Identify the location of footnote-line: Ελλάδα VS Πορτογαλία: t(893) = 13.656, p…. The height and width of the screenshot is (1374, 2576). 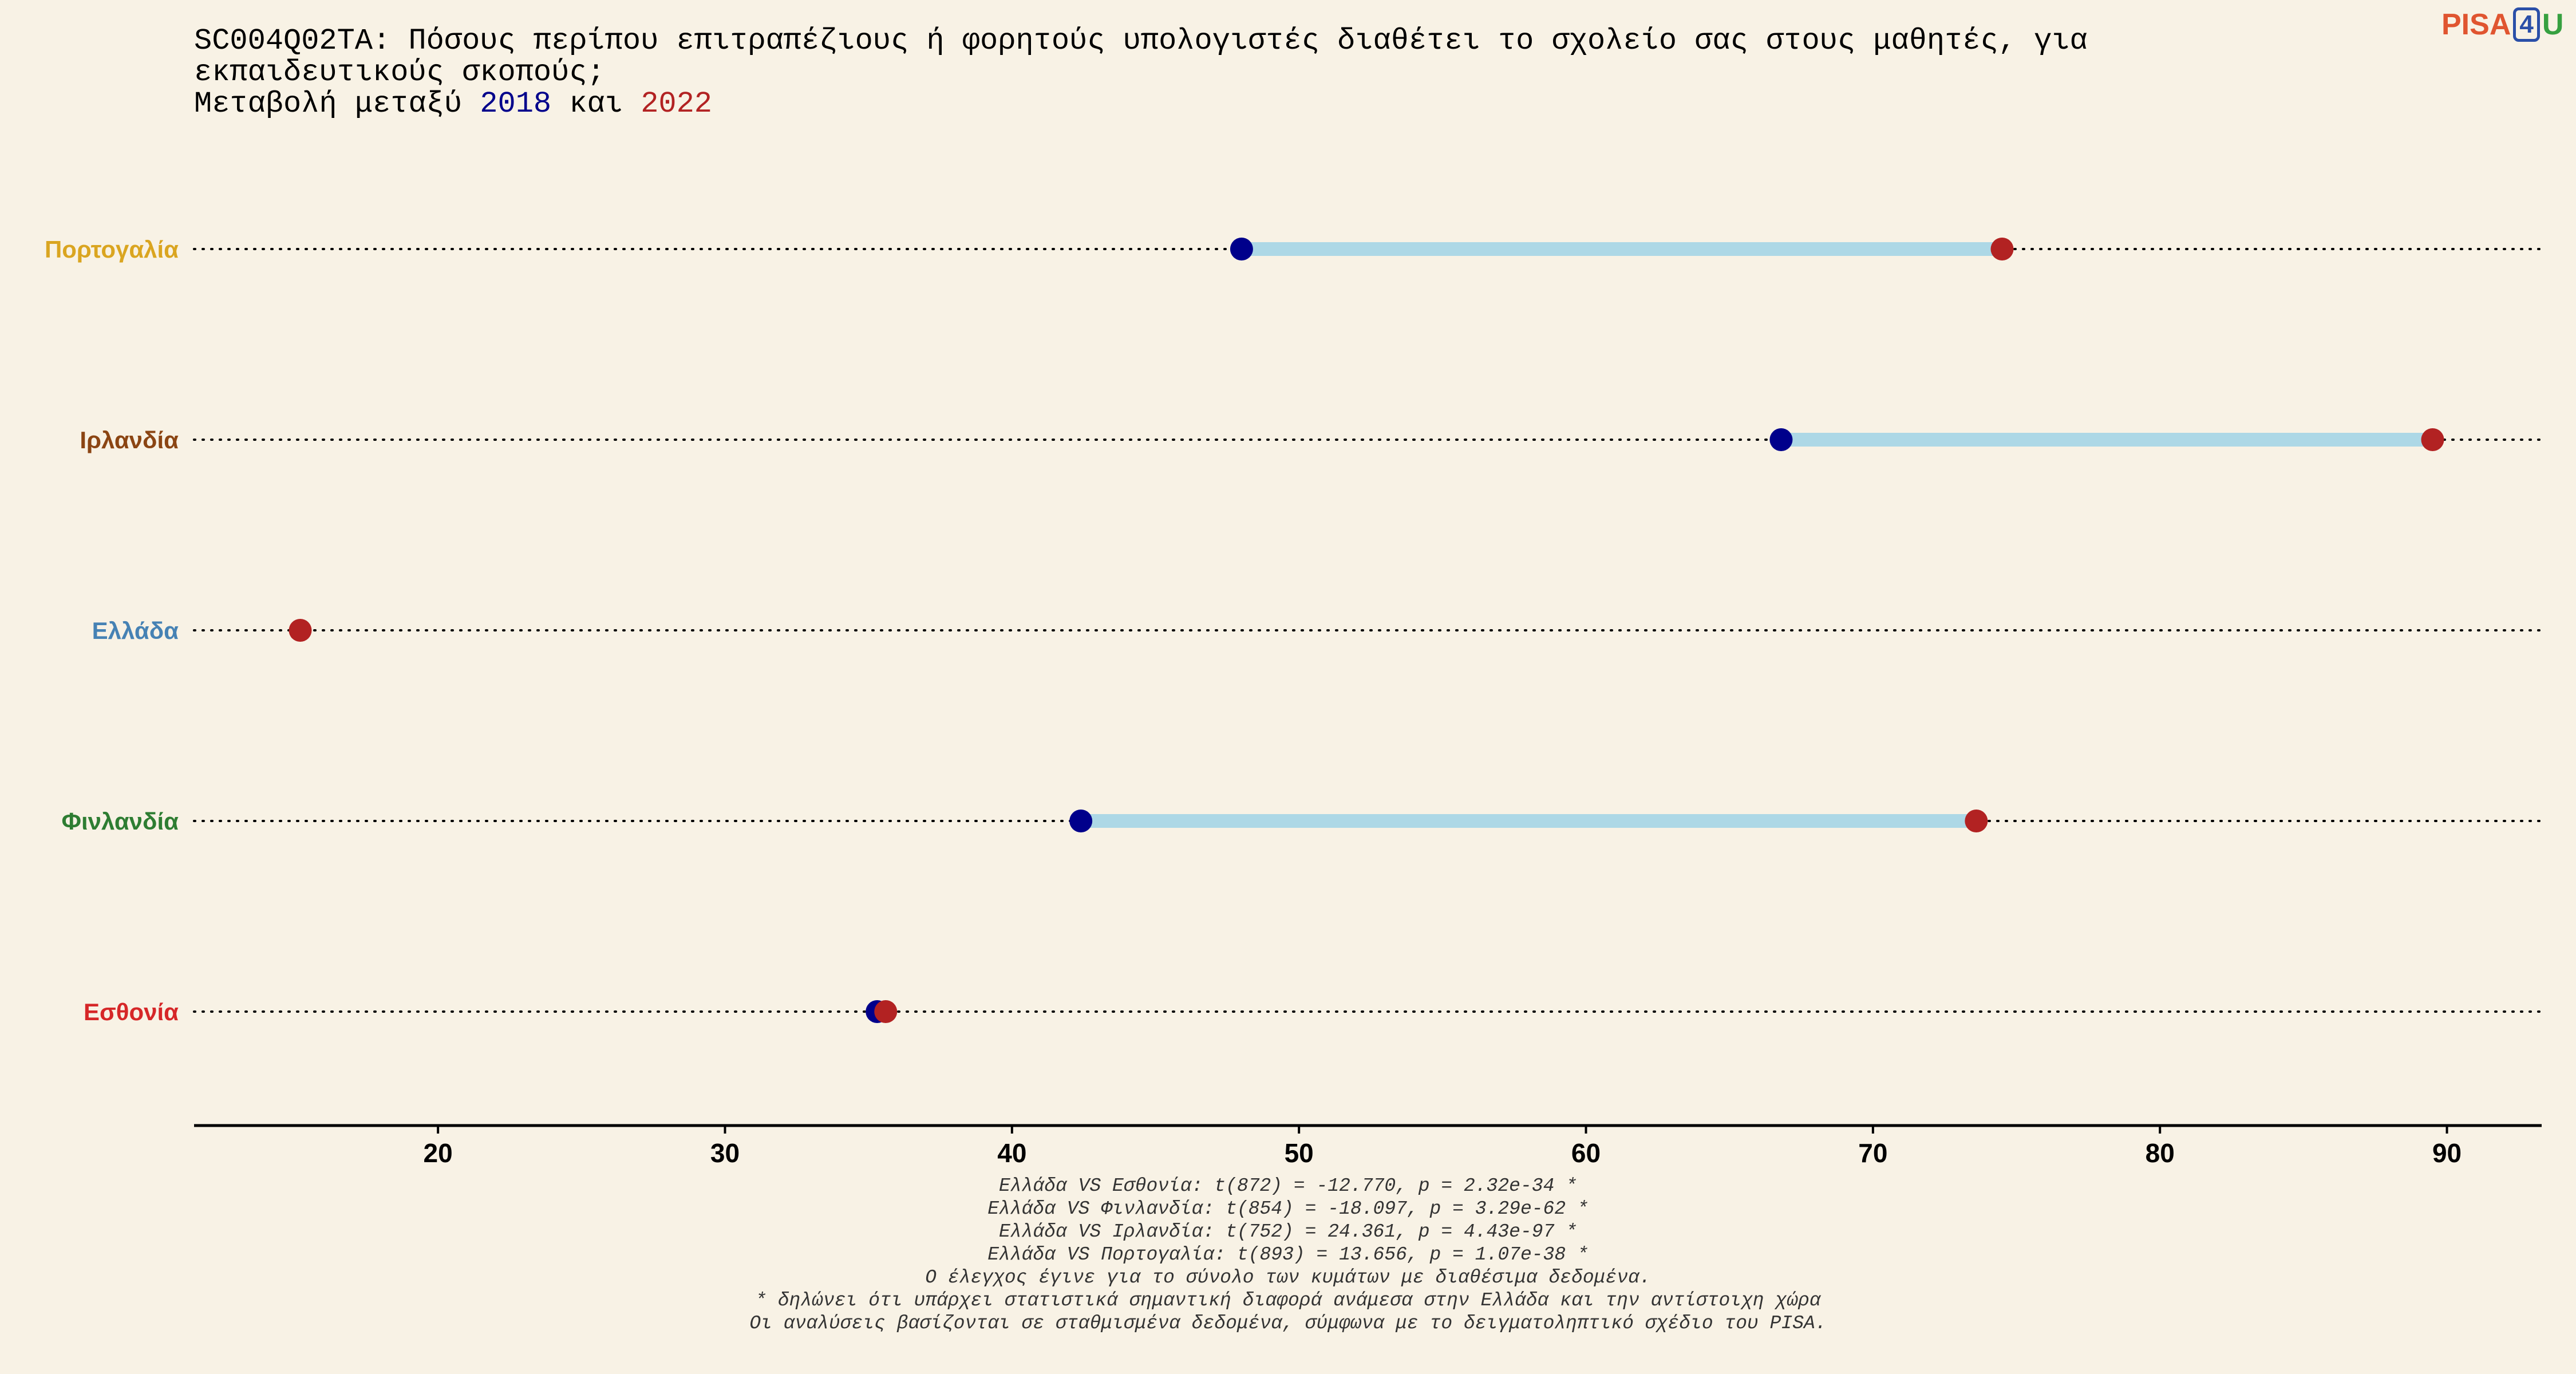
(1288, 1254).